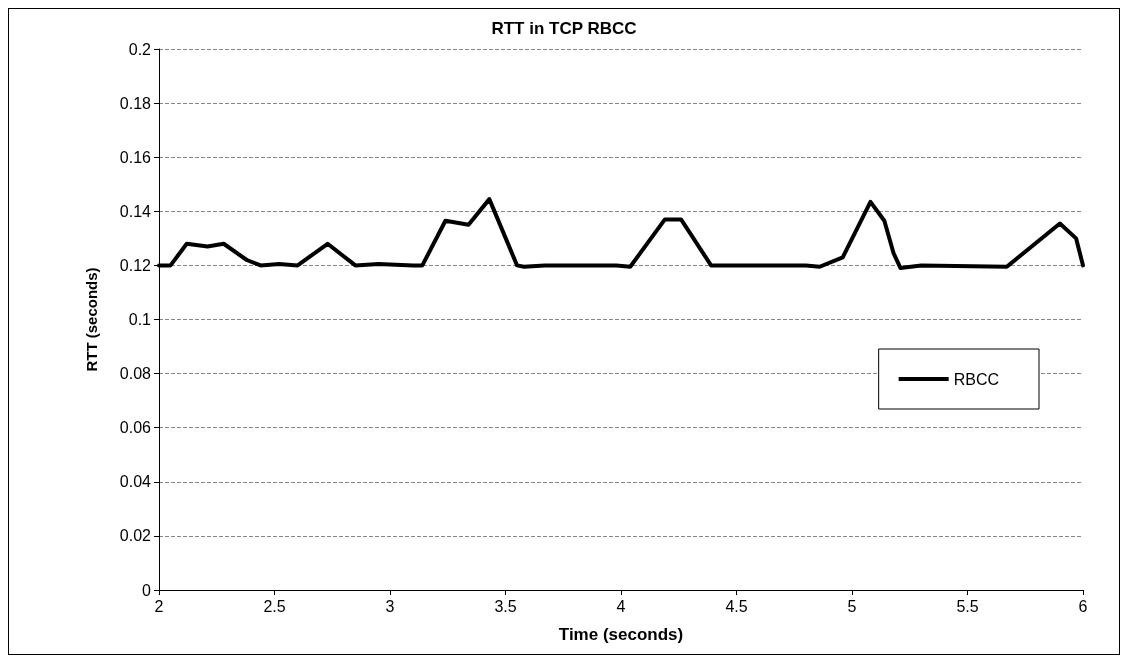 The height and width of the screenshot is (666, 1131). I want to click on x-axis-title: Time (seconds), so click(621, 634).